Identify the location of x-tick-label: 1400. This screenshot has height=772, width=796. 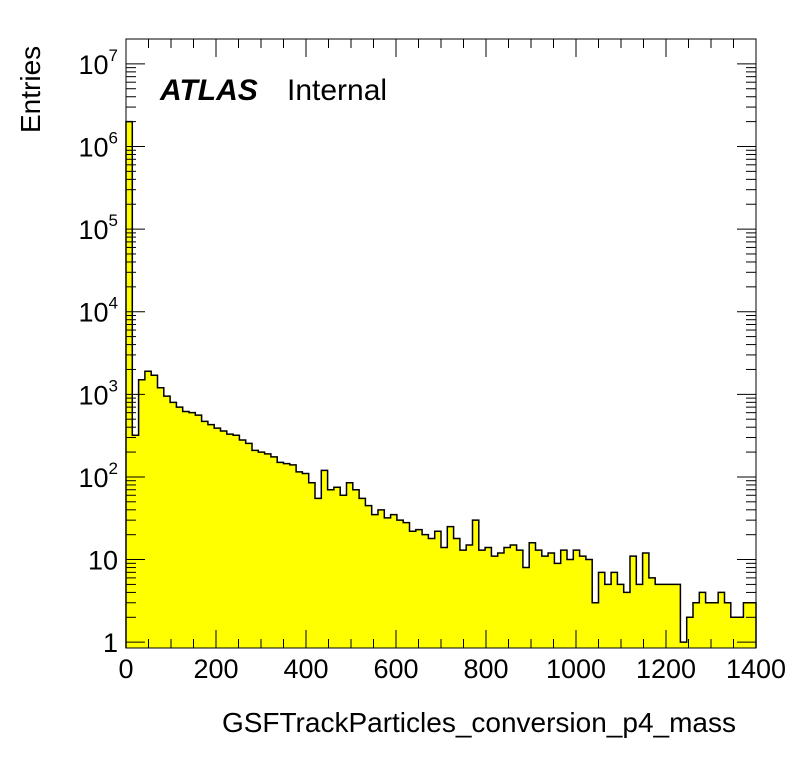
(756, 669).